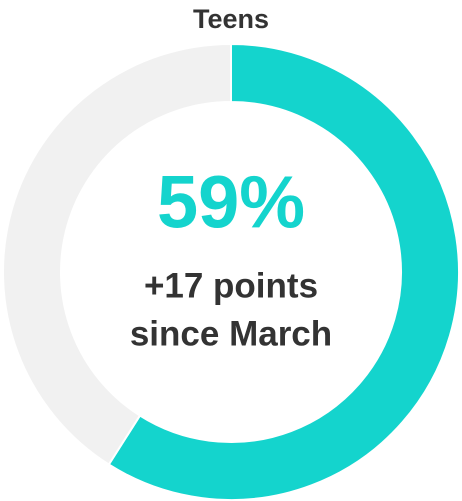  I want to click on chart-title: Teens, so click(231, 19).